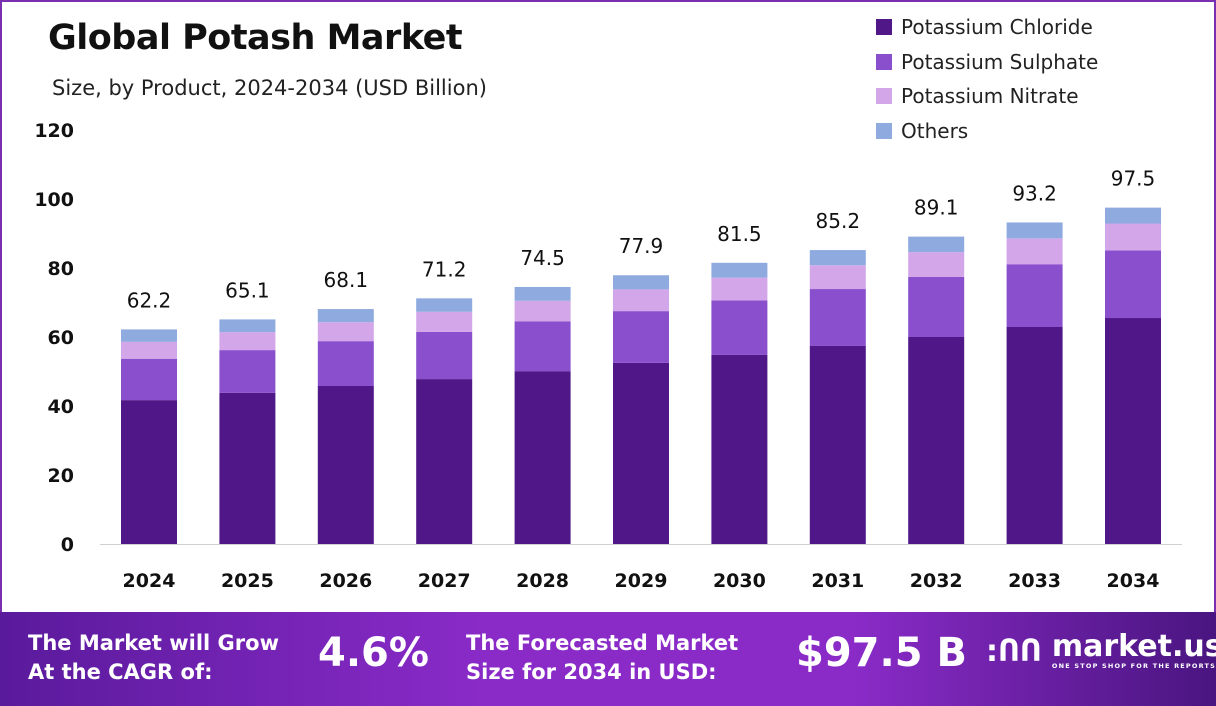 Image resolution: width=1216 pixels, height=706 pixels. Describe the element at coordinates (149, 300) in the screenshot. I see `data-label: 62.2` at that location.